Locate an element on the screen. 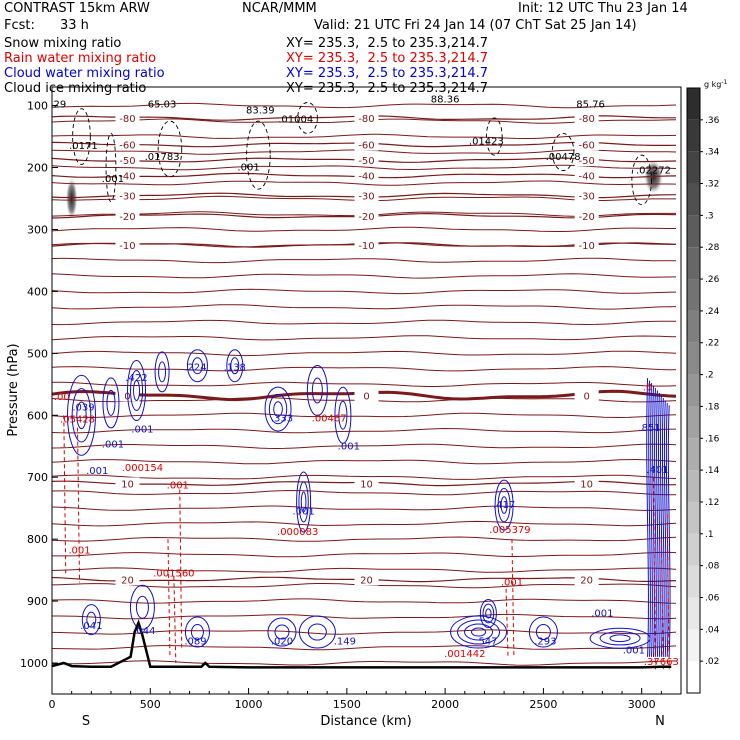 The image size is (740, 740). field-value-label: .044 is located at coordinates (144, 631).